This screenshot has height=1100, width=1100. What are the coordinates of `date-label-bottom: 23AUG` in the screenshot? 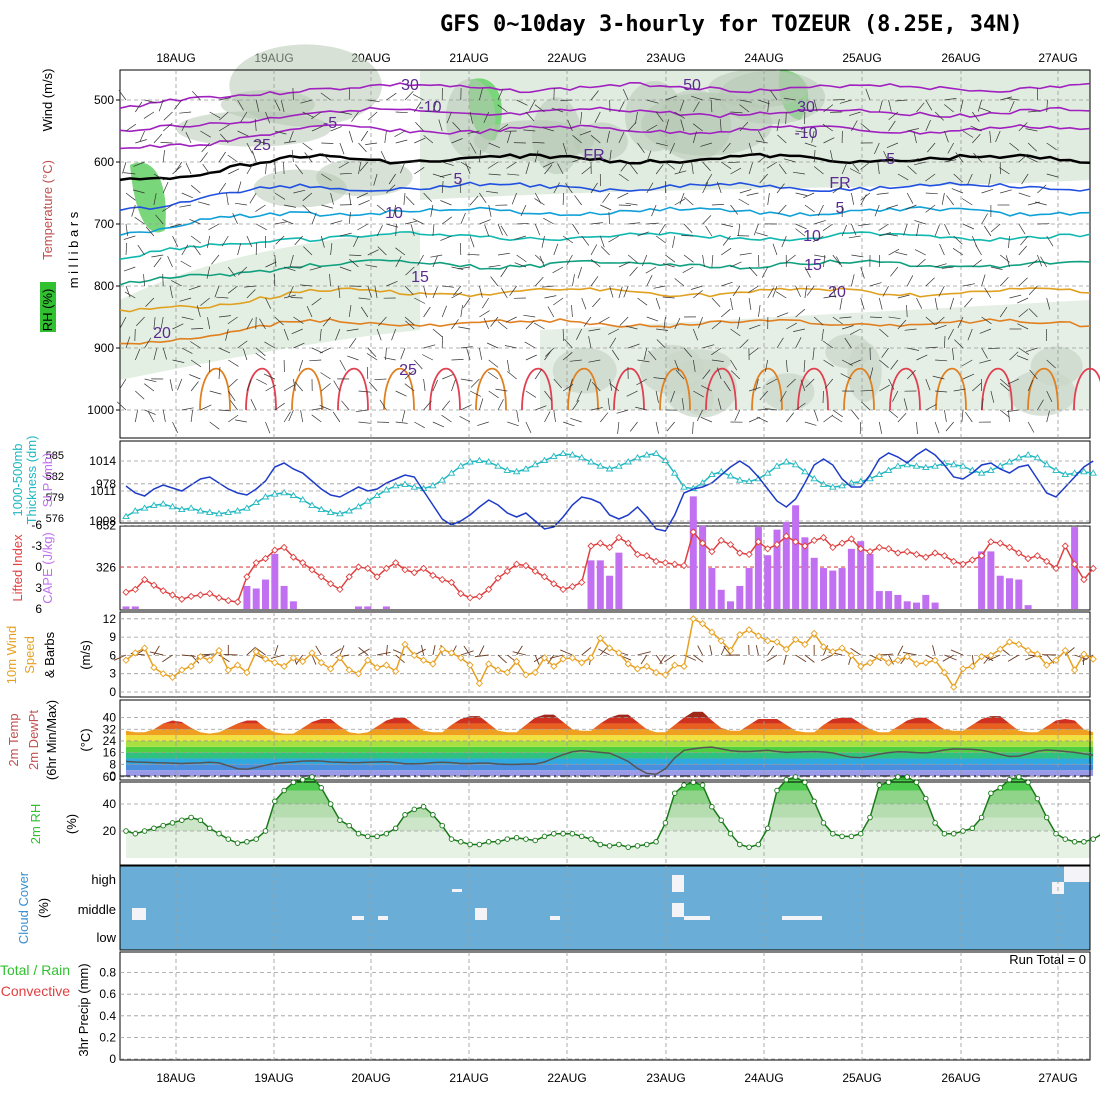 It's located at (665, 1078).